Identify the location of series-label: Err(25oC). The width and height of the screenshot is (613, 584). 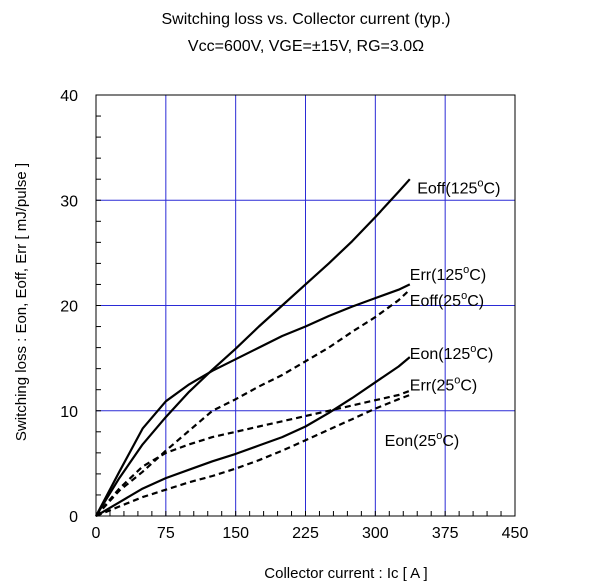
(443, 384).